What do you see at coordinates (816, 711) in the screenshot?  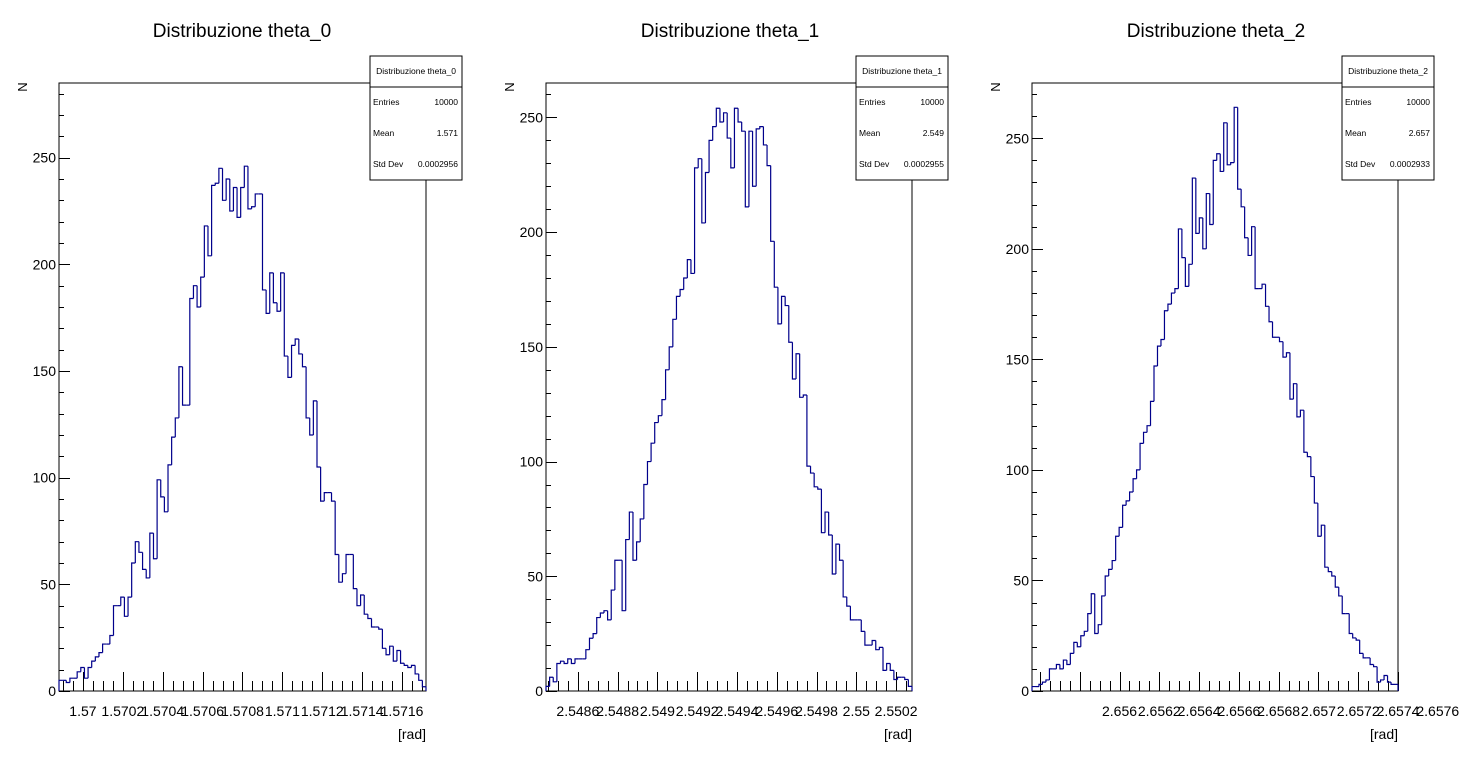 I see `x-tick-label: 2.5498` at bounding box center [816, 711].